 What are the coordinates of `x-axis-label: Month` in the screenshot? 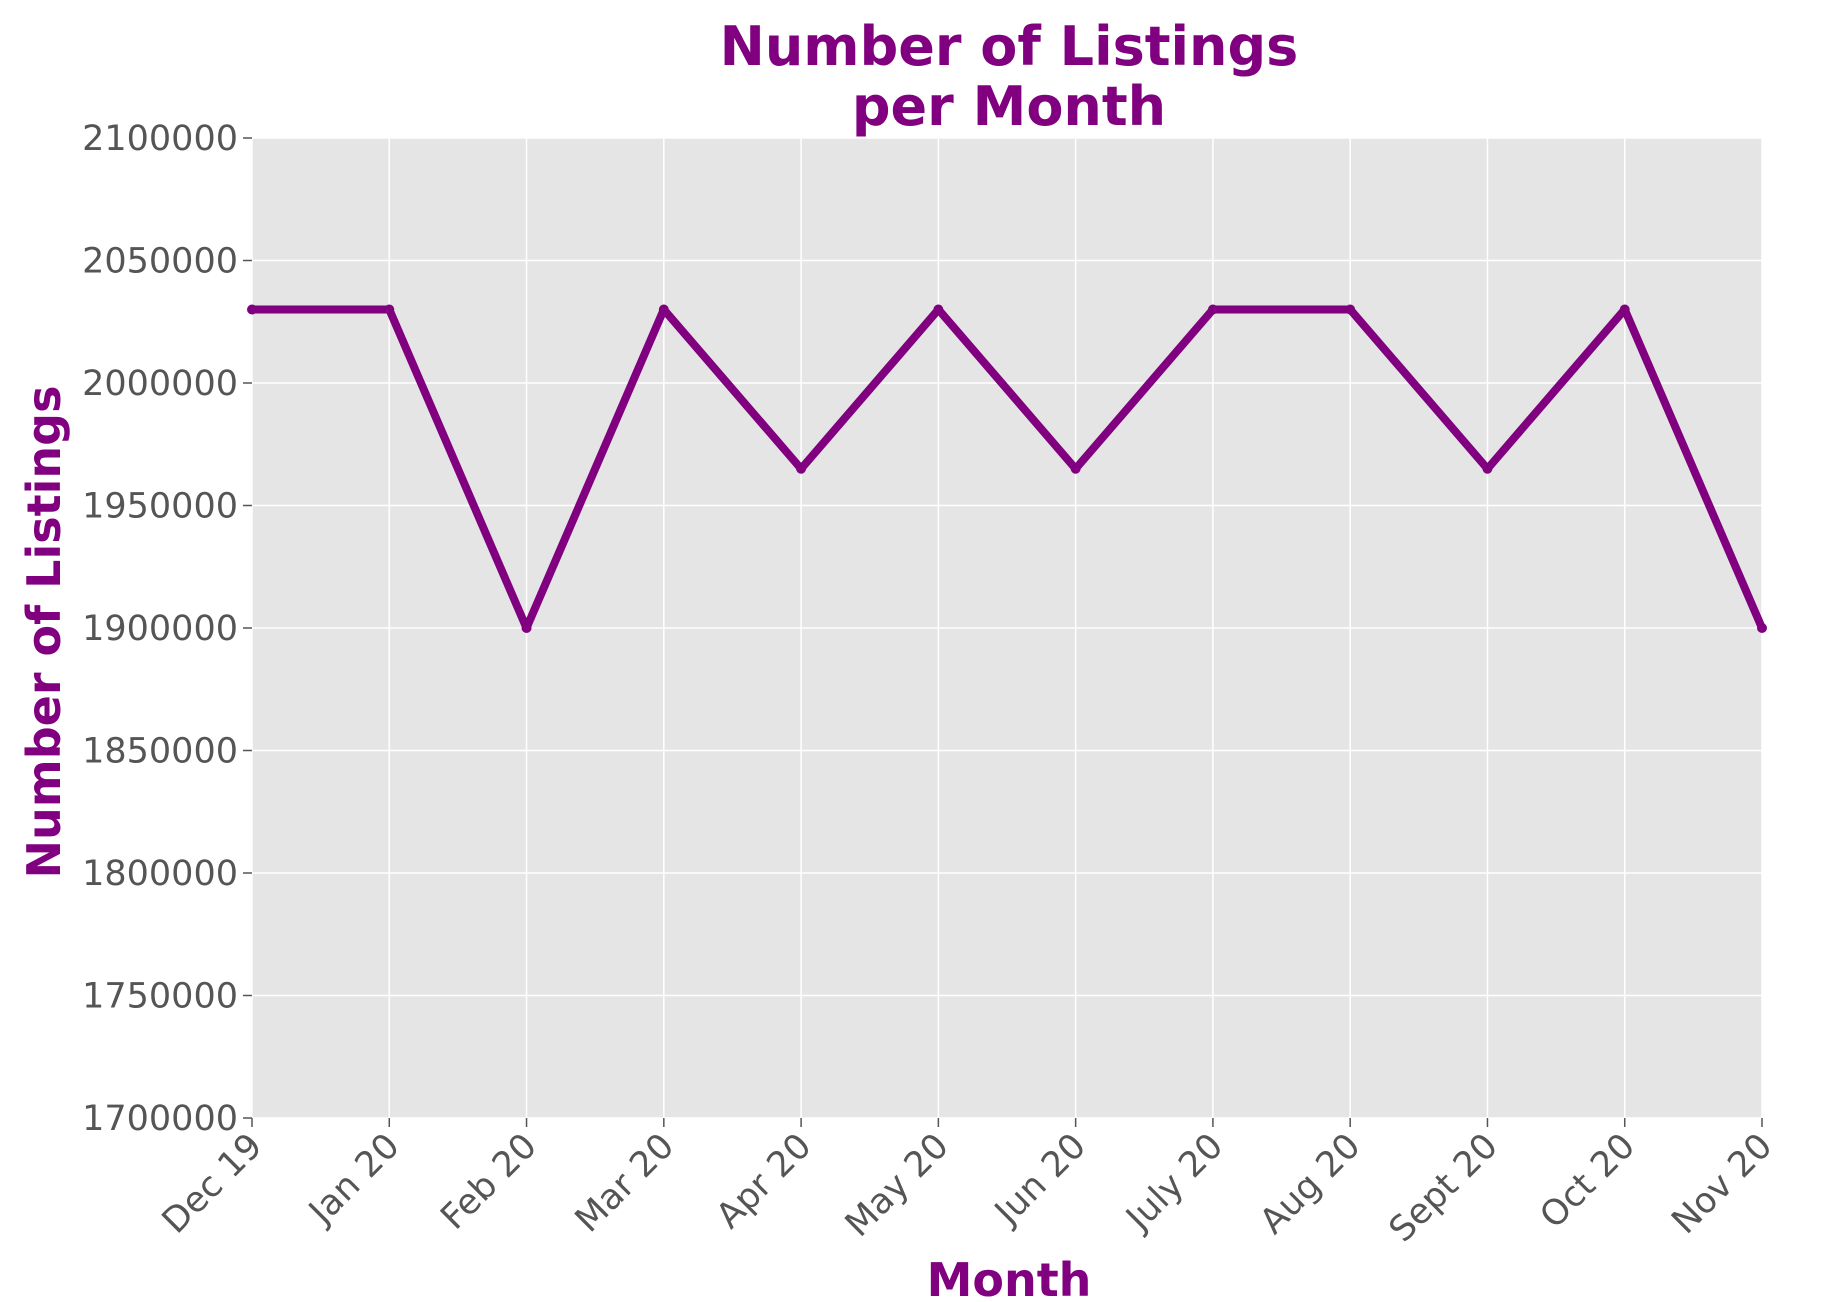 It's located at (1009, 1277).